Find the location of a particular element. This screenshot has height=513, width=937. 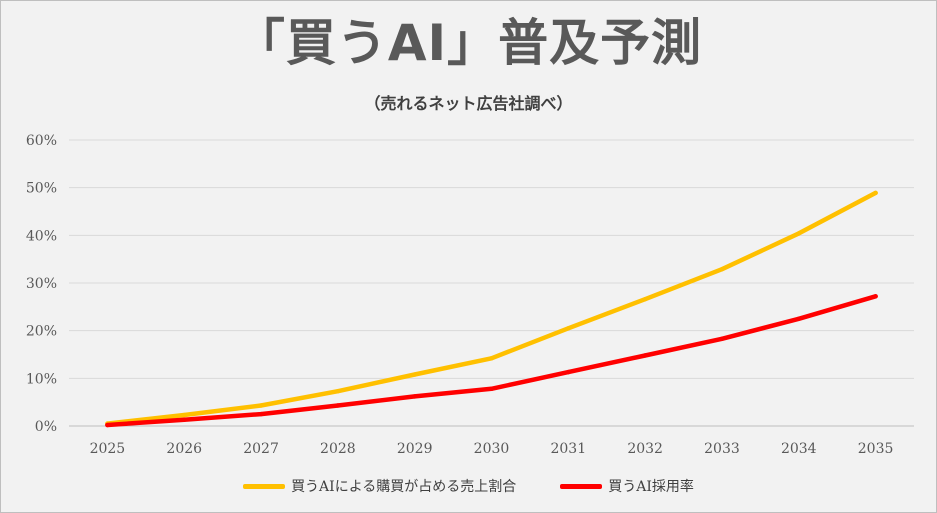

y-tick-label: 40% is located at coordinates (41, 236).